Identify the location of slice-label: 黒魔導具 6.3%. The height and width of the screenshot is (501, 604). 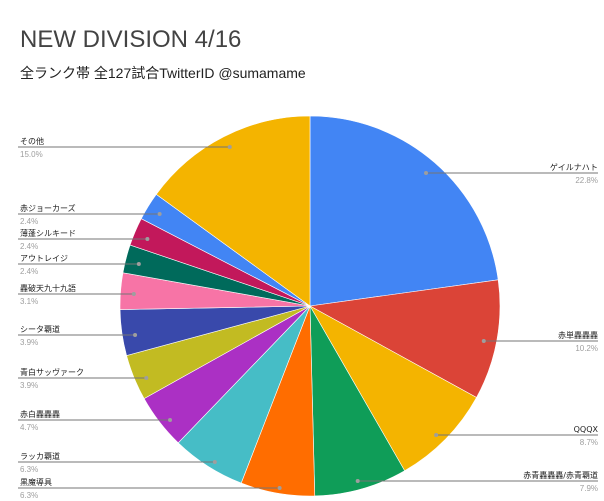
(150, 488).